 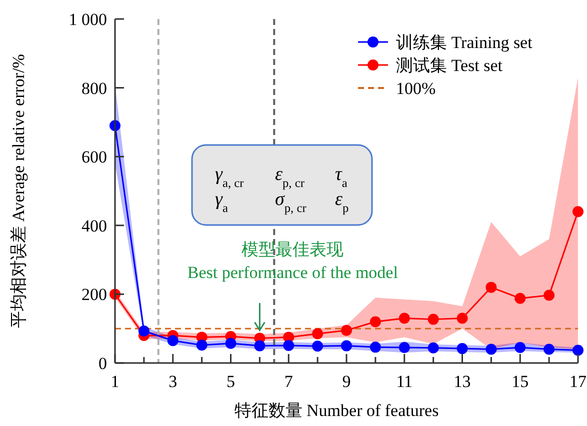 I want to click on y-tick-label: 0, so click(x=102, y=363).